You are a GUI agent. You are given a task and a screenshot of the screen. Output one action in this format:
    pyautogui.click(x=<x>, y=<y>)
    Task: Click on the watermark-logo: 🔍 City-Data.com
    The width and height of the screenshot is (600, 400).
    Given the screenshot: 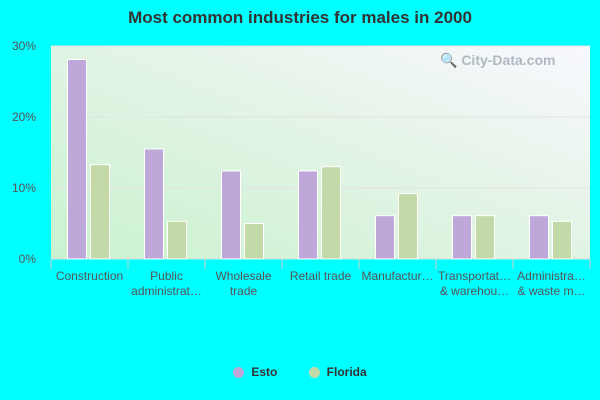 What is the action you would take?
    pyautogui.click(x=498, y=60)
    